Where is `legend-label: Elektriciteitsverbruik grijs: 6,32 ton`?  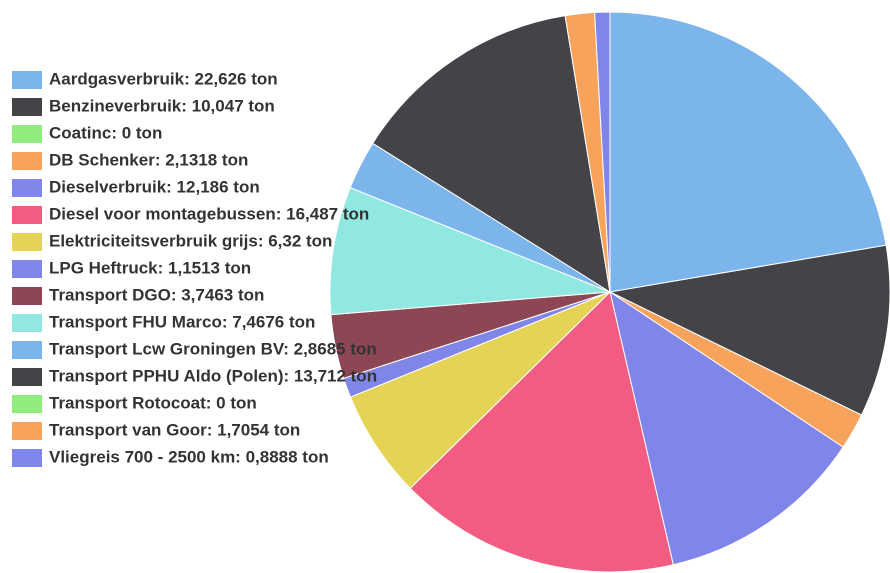 legend-label: Elektriciteitsverbruik grijs: 6,32 ton is located at coordinates (190, 240).